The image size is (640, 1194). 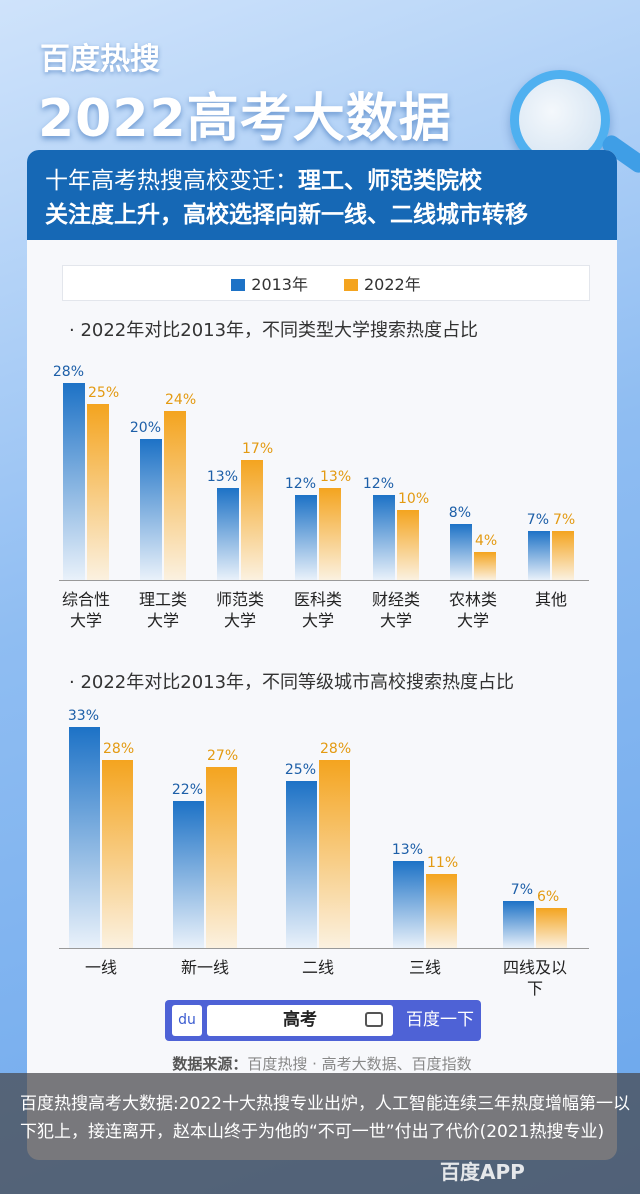 What do you see at coordinates (440, 1020) in the screenshot?
I see `search-button: 百度一下` at bounding box center [440, 1020].